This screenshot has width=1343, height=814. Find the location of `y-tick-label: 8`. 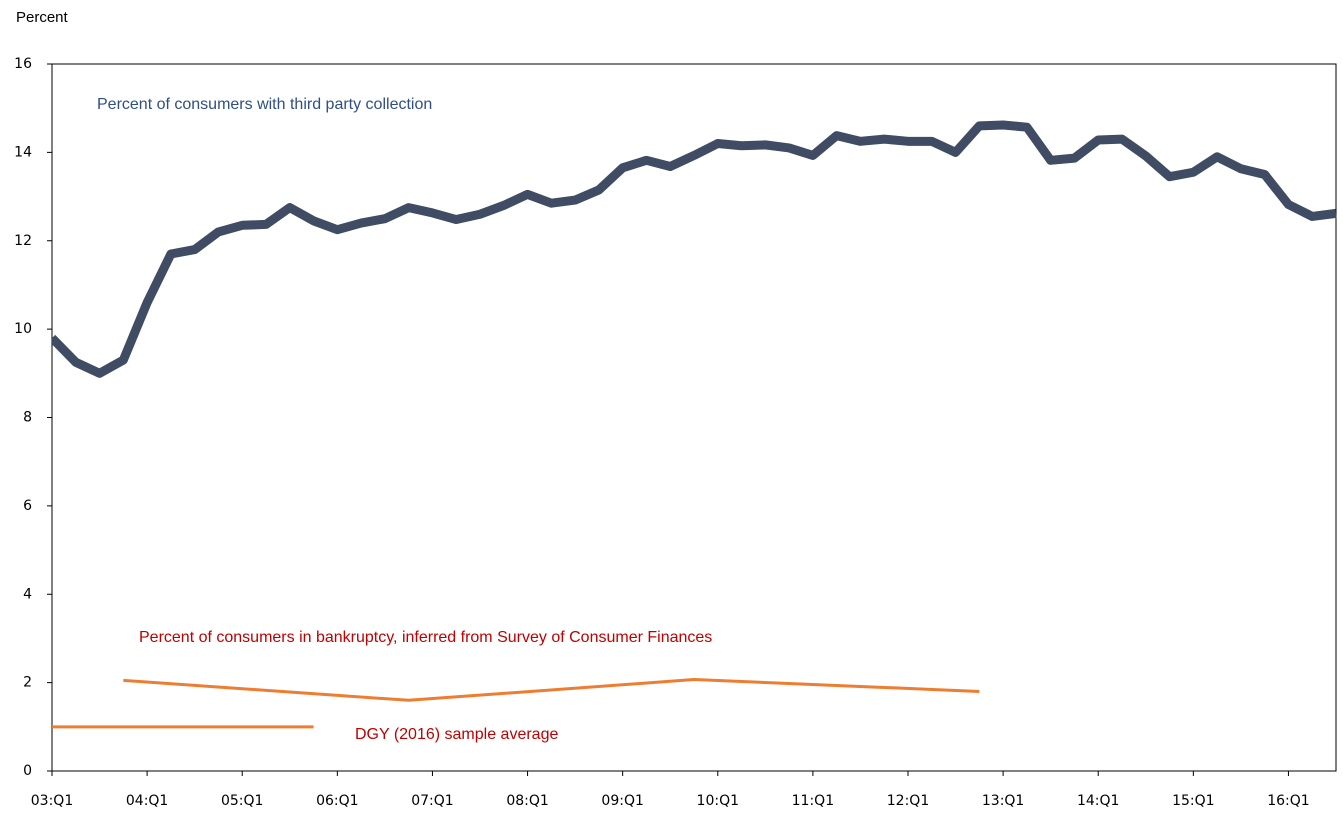

y-tick-label: 8 is located at coordinates (27, 418).